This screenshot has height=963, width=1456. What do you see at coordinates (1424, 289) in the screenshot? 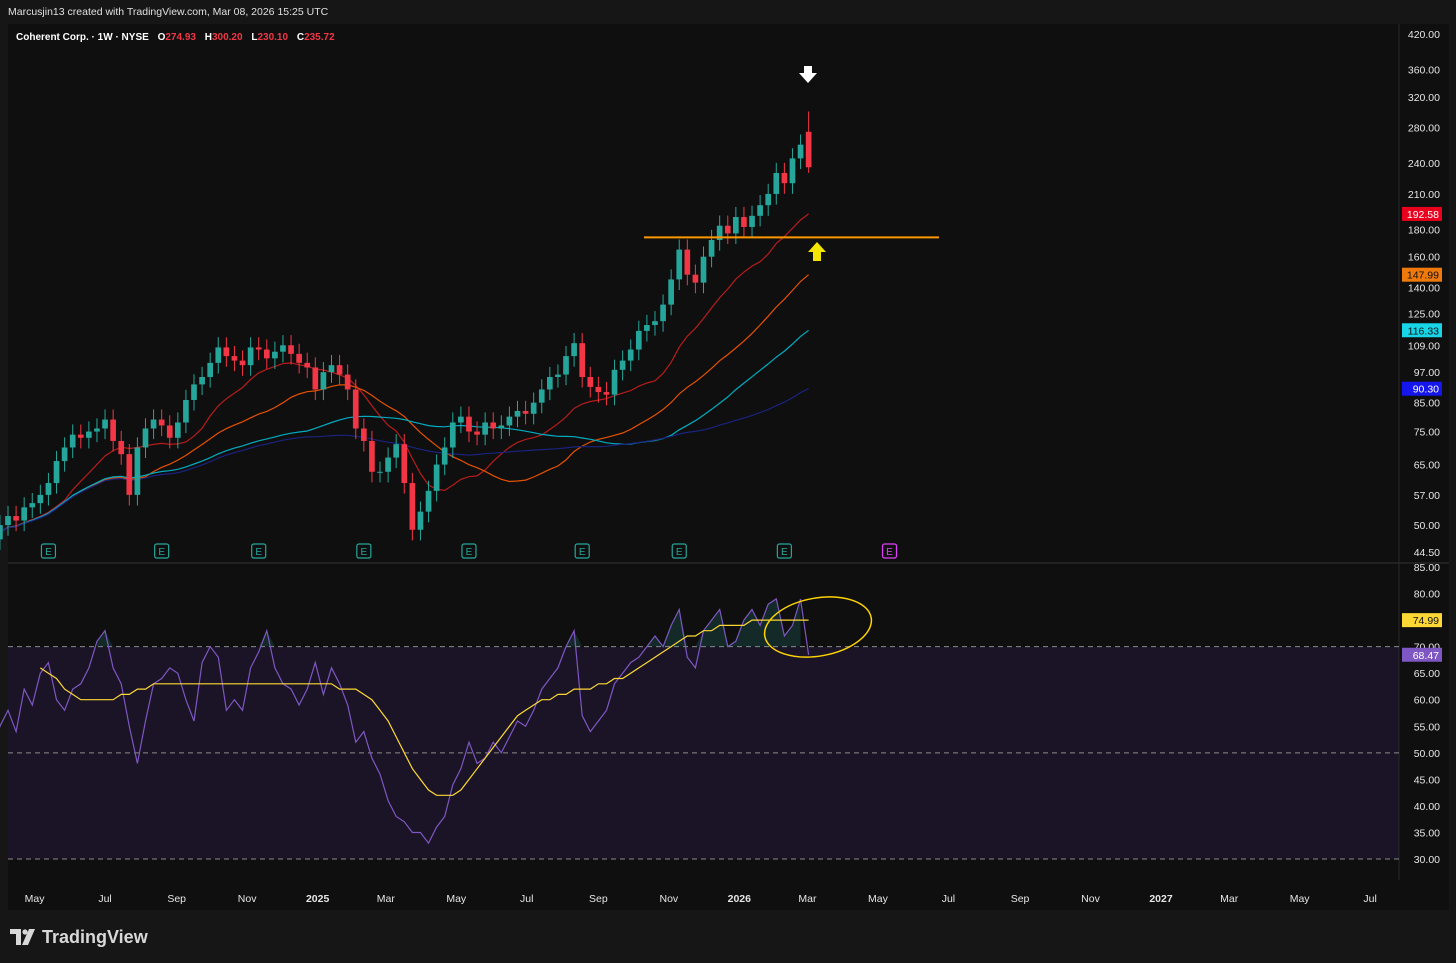
I see `price-tick-label: 140.00` at bounding box center [1424, 289].